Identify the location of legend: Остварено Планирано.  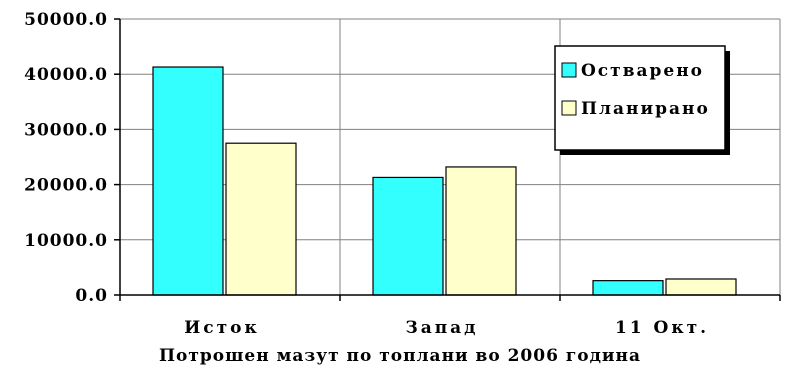
(642, 100).